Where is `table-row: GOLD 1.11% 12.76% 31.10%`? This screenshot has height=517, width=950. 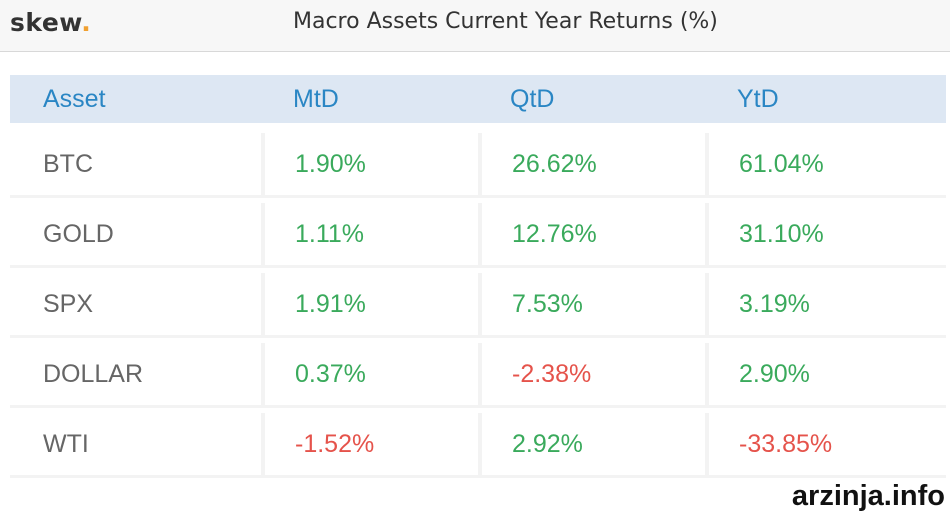 table-row: GOLD 1.11% 12.76% 31.10% is located at coordinates (478, 235).